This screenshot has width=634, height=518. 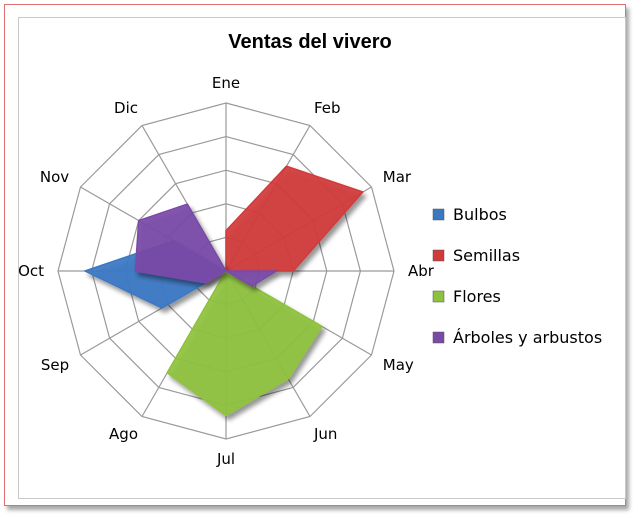 What do you see at coordinates (477, 296) in the screenshot?
I see `legend-label: Flores` at bounding box center [477, 296].